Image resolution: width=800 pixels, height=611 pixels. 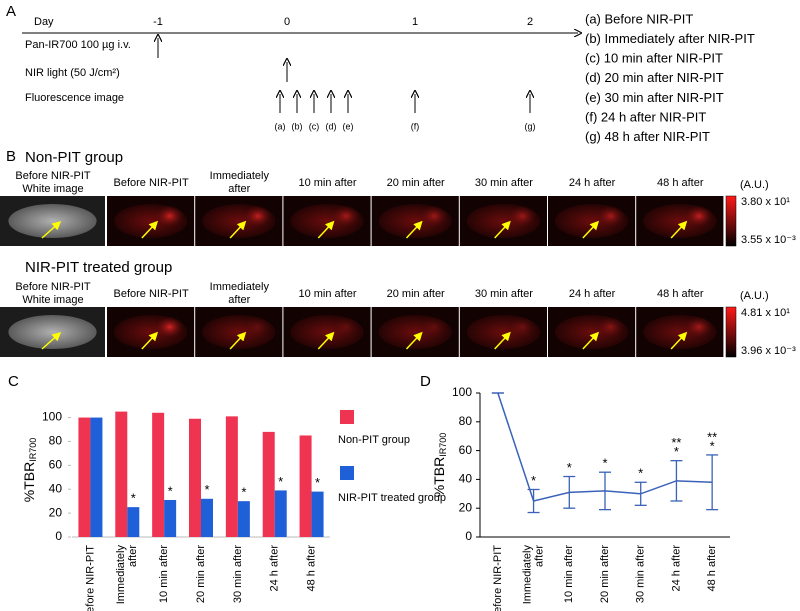 I want to click on color-bar-max: 3.80 x 10¹, so click(x=765, y=202).